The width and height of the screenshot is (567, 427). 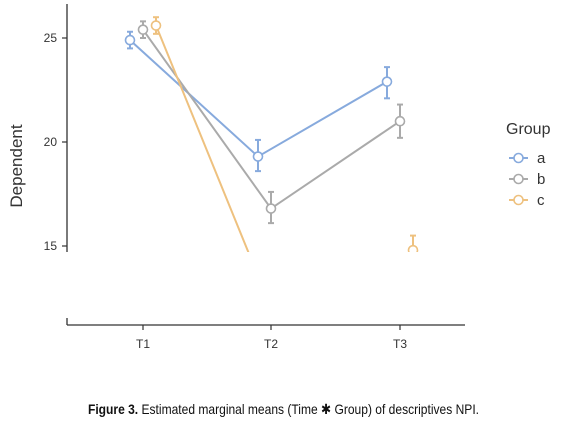 I want to click on legend-label-a: a, so click(x=541, y=158).